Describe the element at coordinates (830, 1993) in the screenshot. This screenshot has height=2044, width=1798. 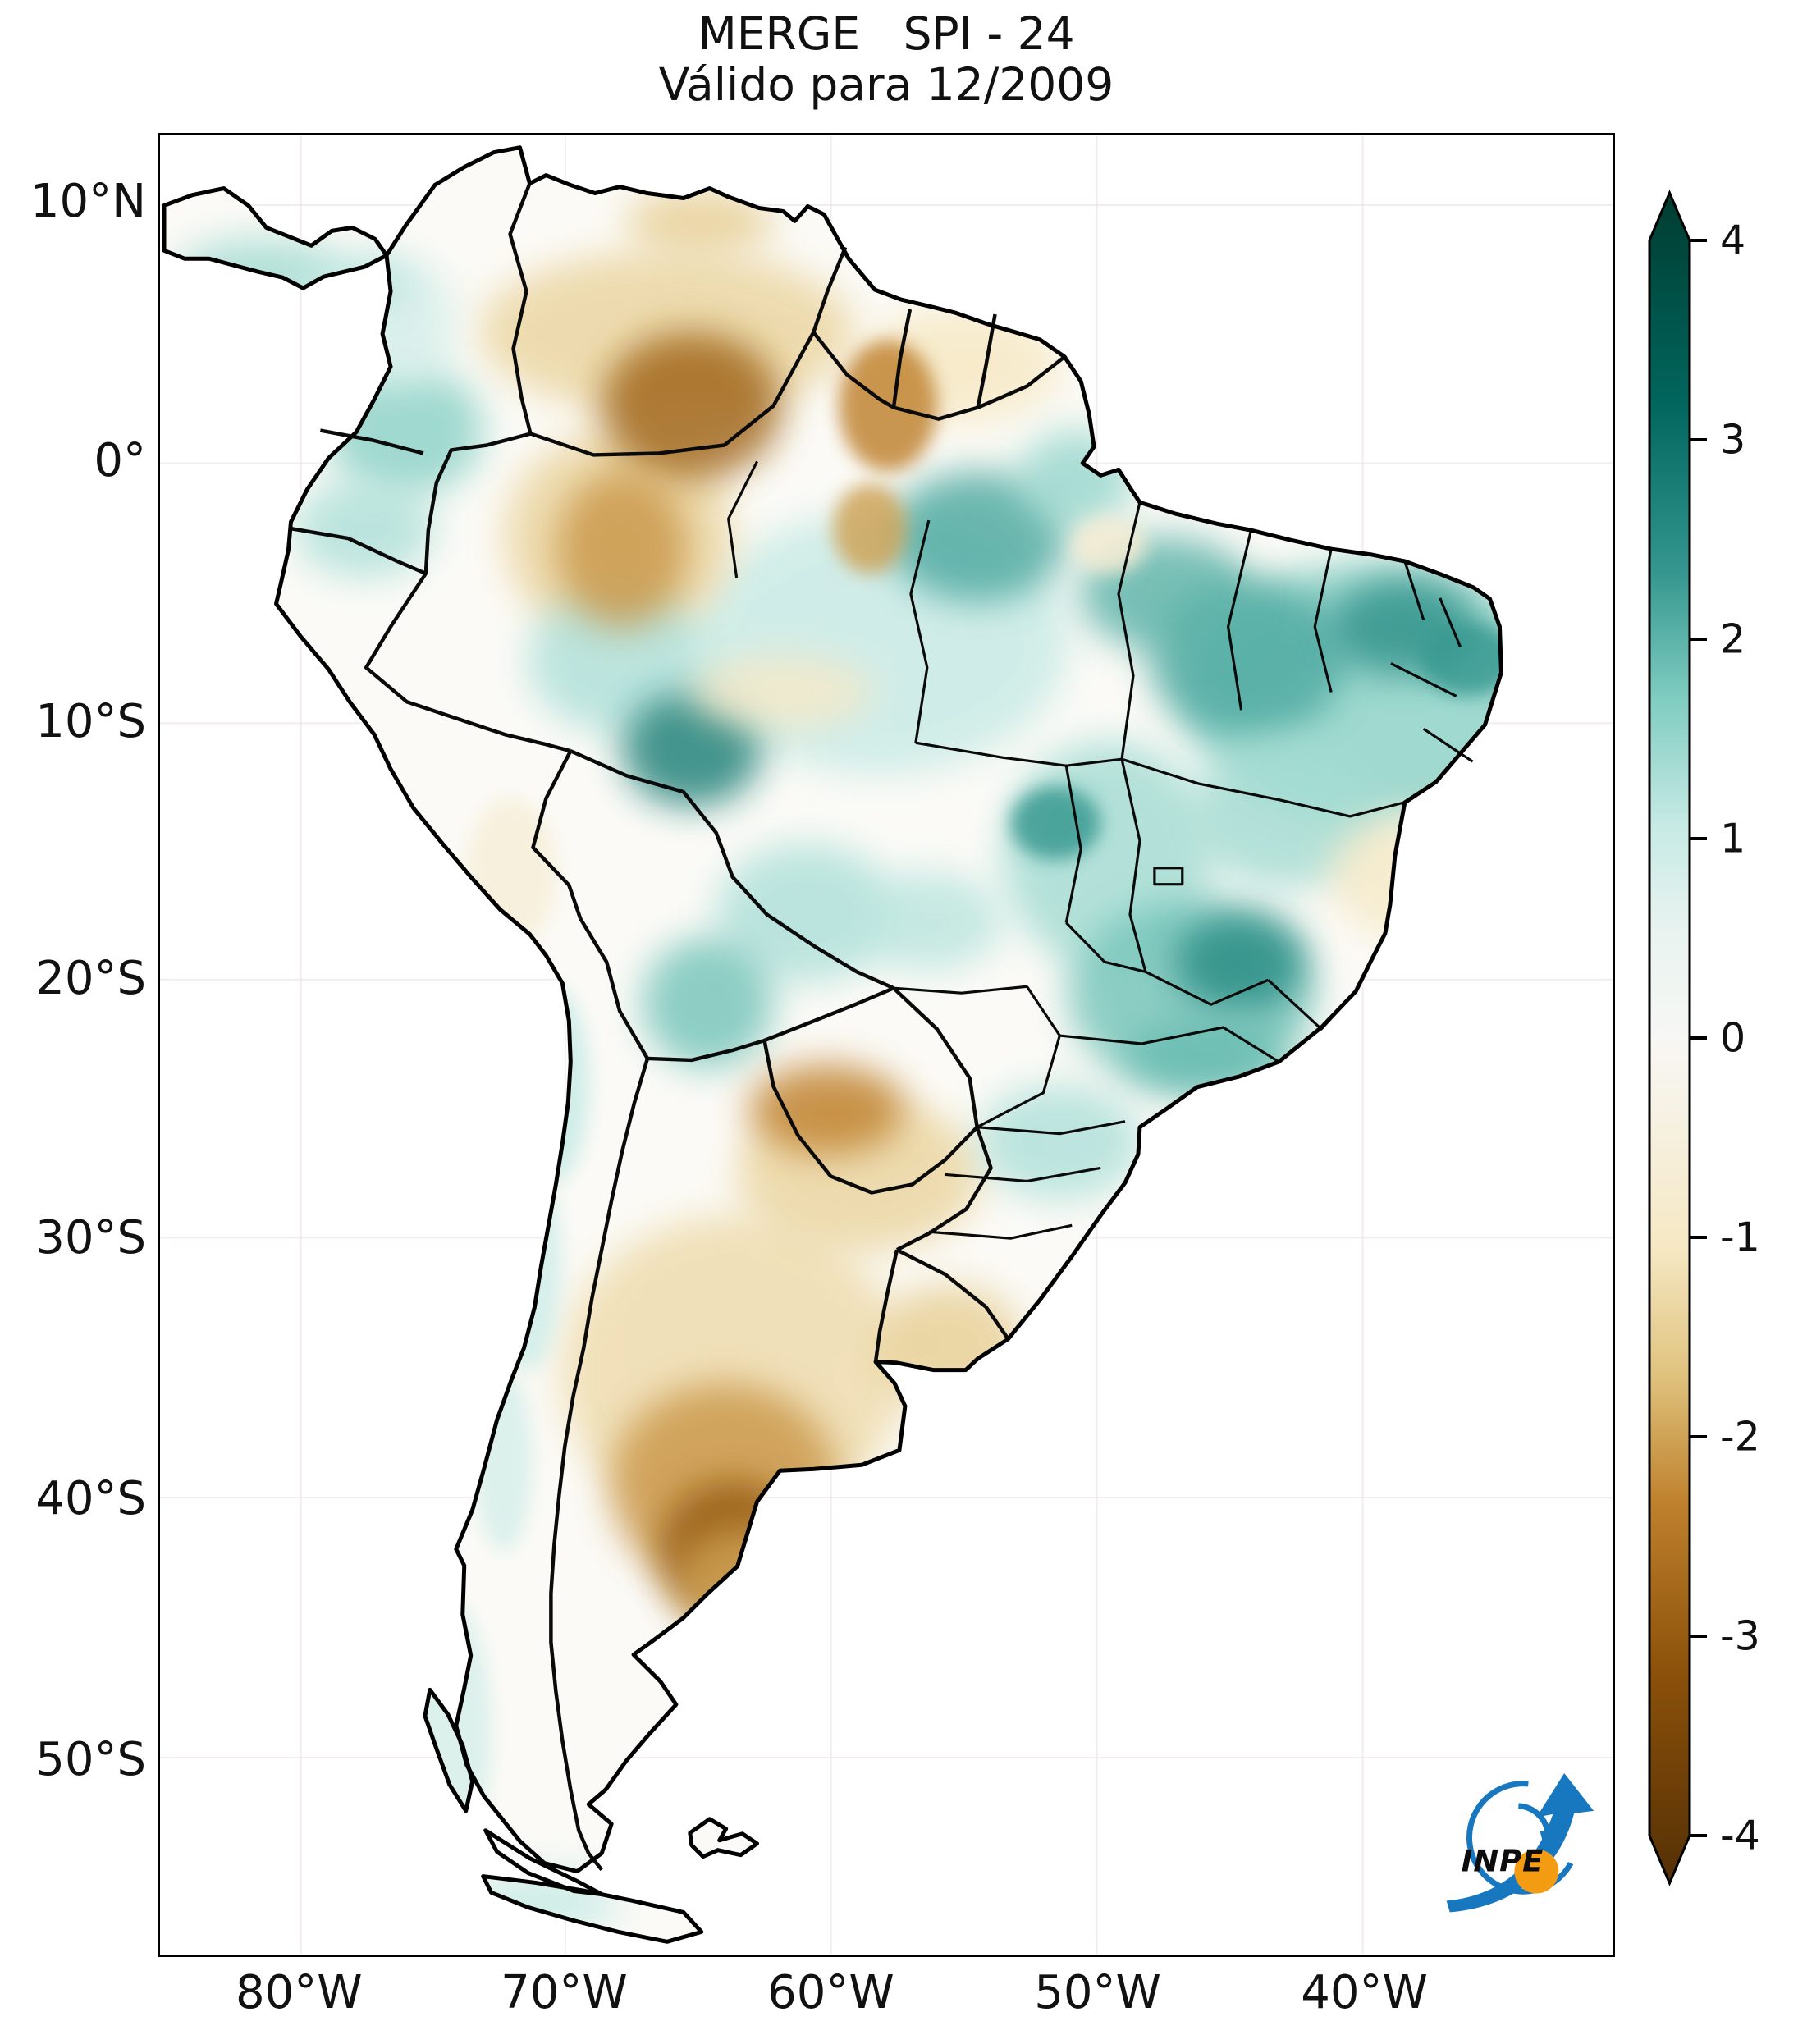
I see `lon-tick-label: 60°W` at that location.